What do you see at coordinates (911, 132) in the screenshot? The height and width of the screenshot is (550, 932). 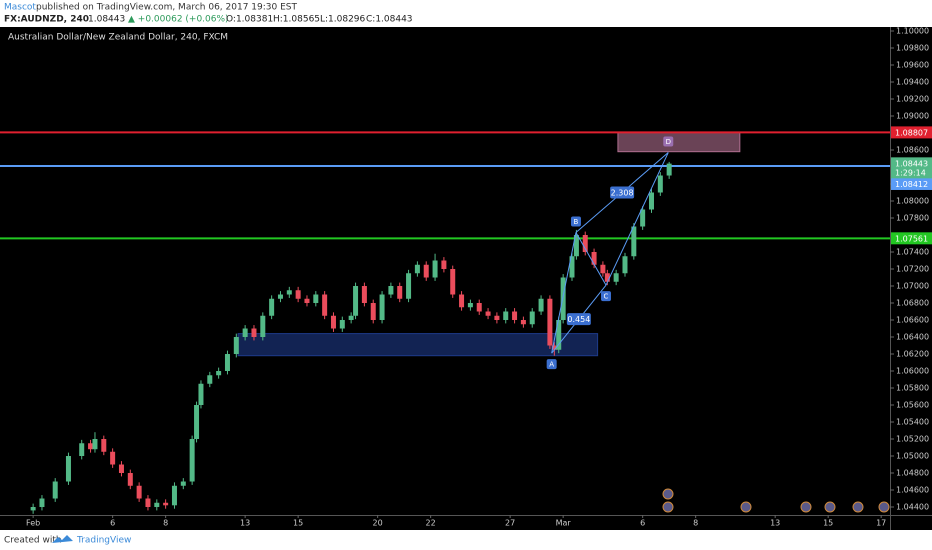 I see `level-label: 1.08807` at bounding box center [911, 132].